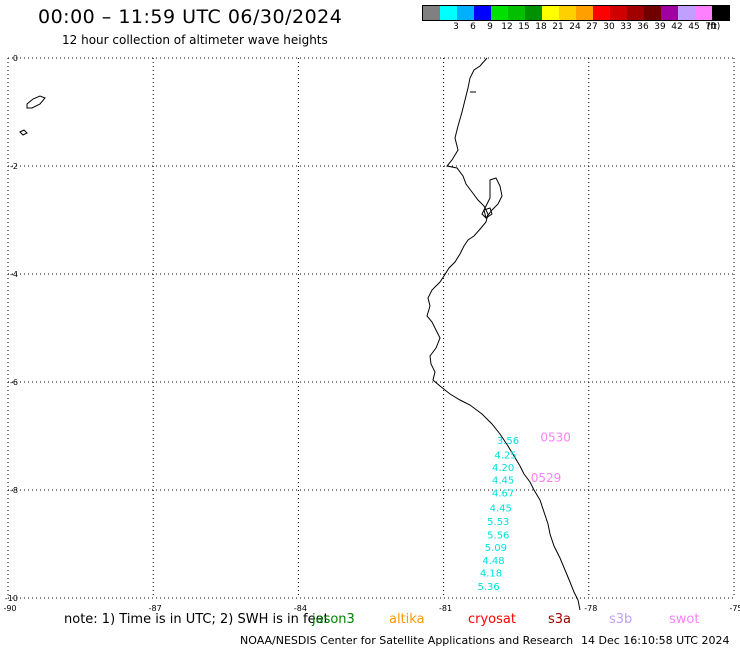  Describe the element at coordinates (492, 198) in the screenshot. I see `guayaquil-gulf-outline` at that location.